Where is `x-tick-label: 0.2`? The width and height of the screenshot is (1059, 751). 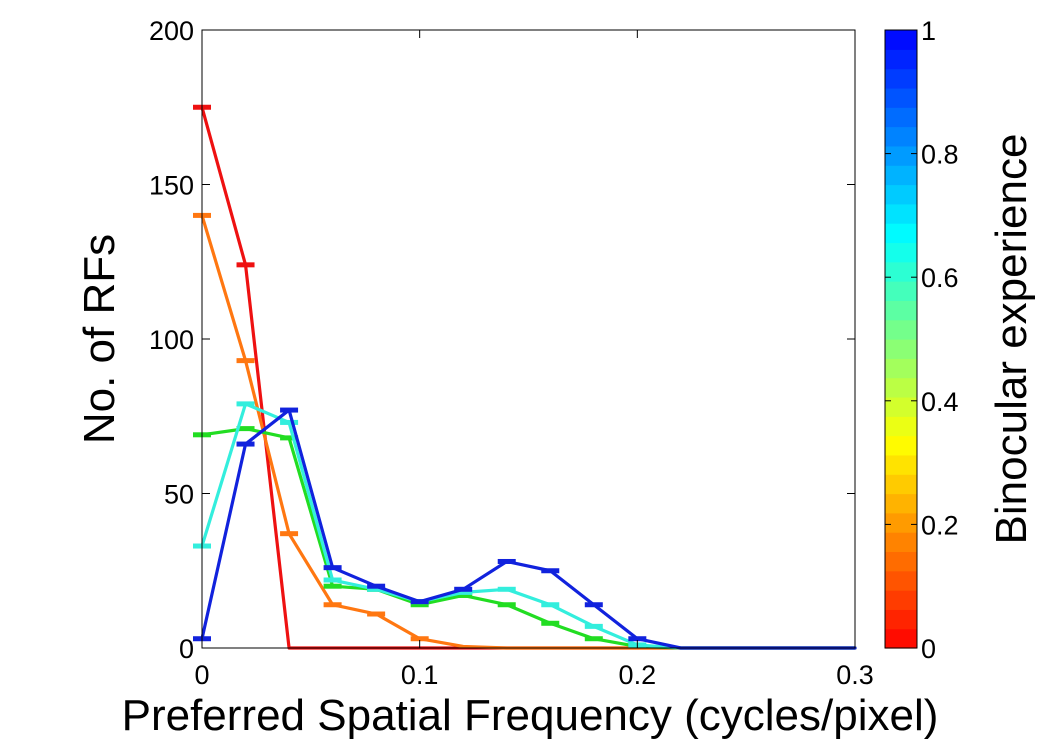
x-tick-label: 0.2 is located at coordinates (638, 675).